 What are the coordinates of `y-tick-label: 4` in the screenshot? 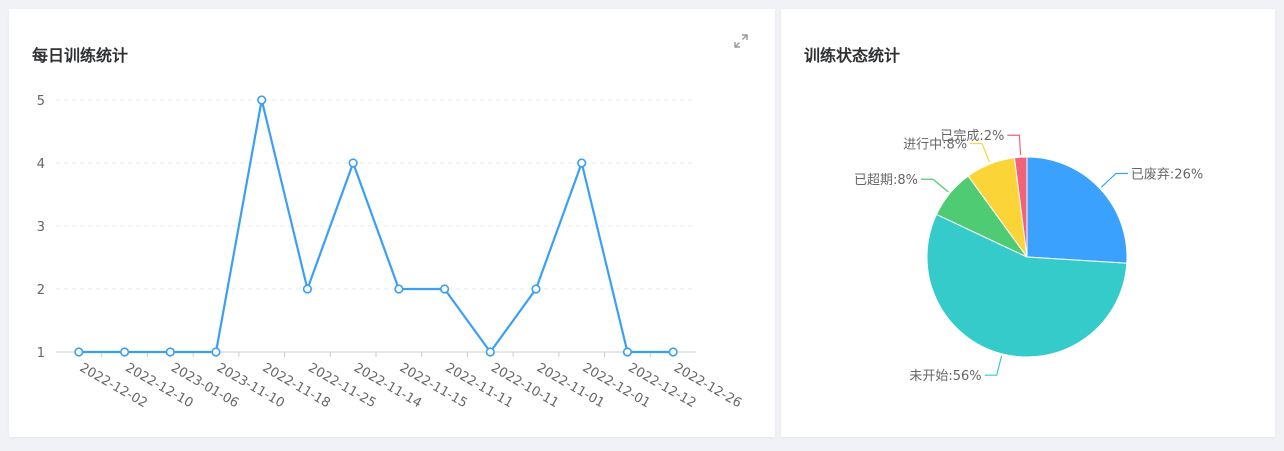 It's located at (41, 164).